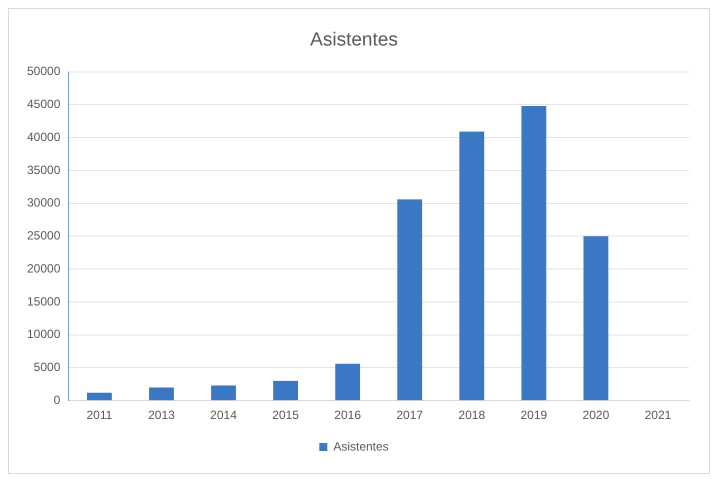 The image size is (718, 480). I want to click on x-tick-label: 2015, so click(286, 415).